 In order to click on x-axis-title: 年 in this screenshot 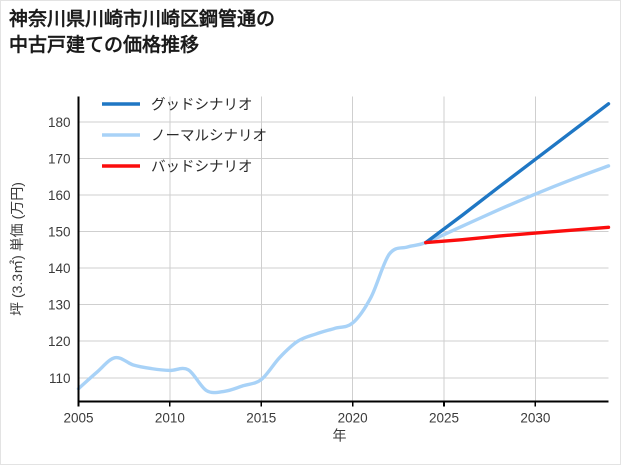, I will do `click(340, 436)`.